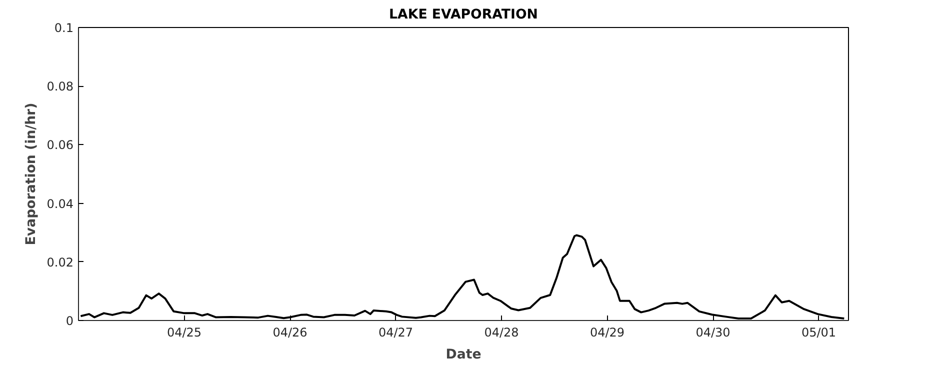 This screenshot has width=938, height=365. I want to click on y-tick-label: 0, so click(70, 321).